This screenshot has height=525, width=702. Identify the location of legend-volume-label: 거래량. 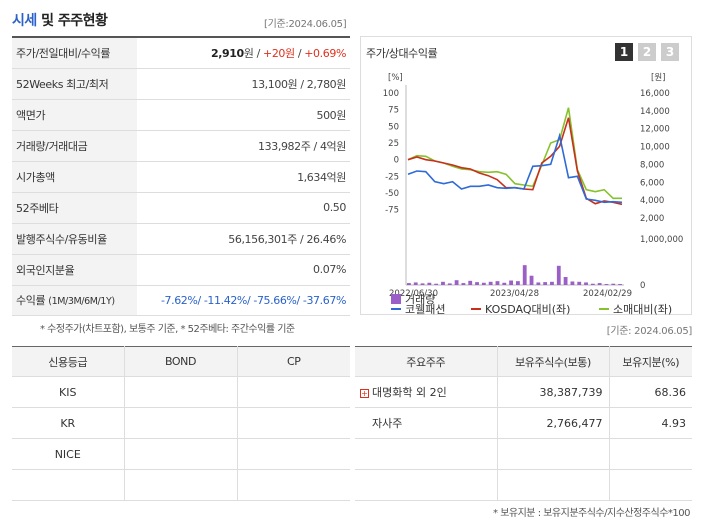
(420, 299).